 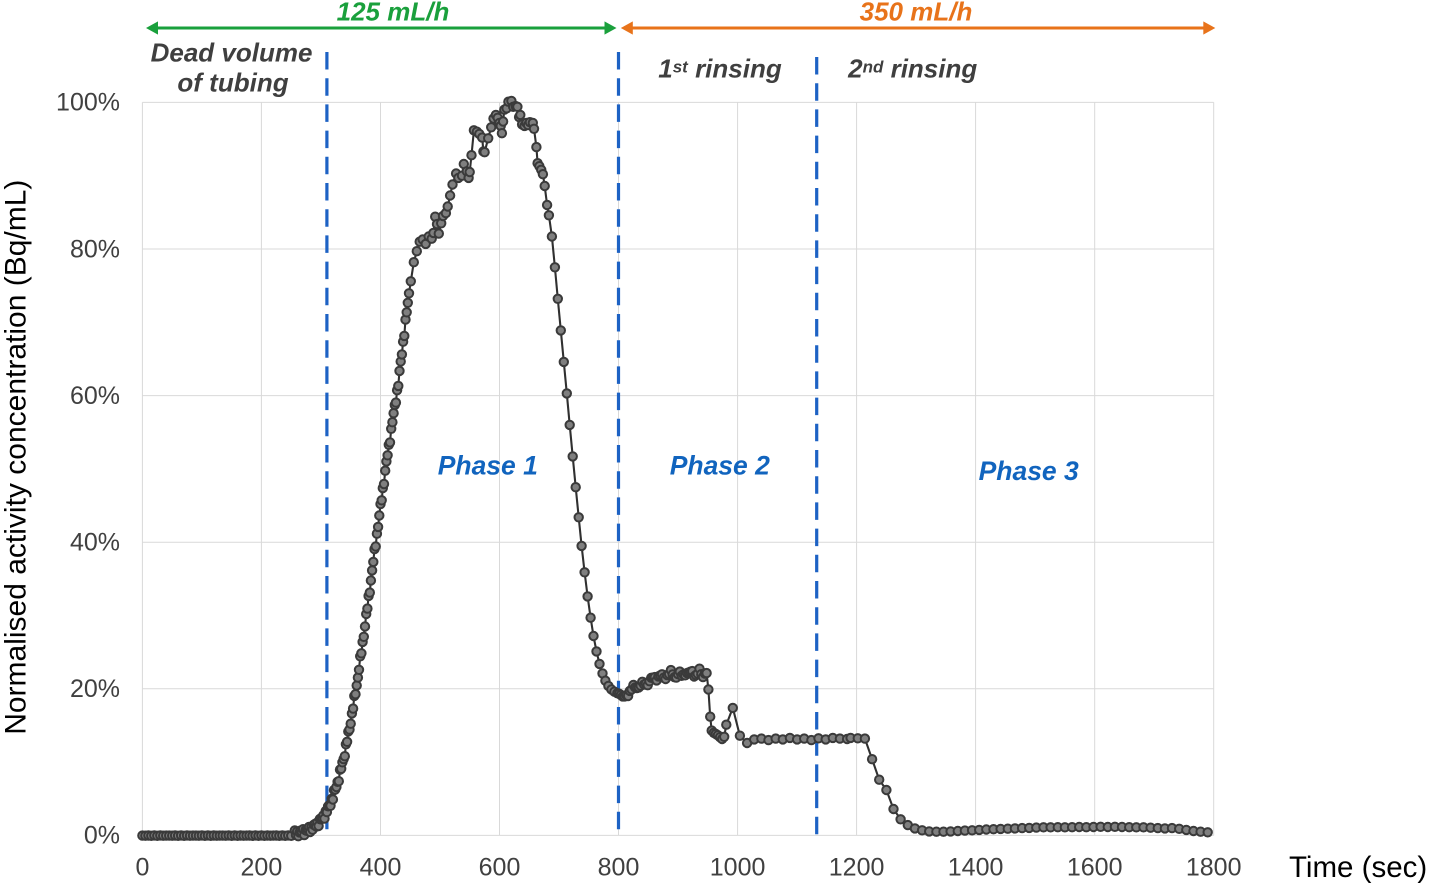 What do you see at coordinates (738, 868) in the screenshot?
I see `svg-text: 1000` at bounding box center [738, 868].